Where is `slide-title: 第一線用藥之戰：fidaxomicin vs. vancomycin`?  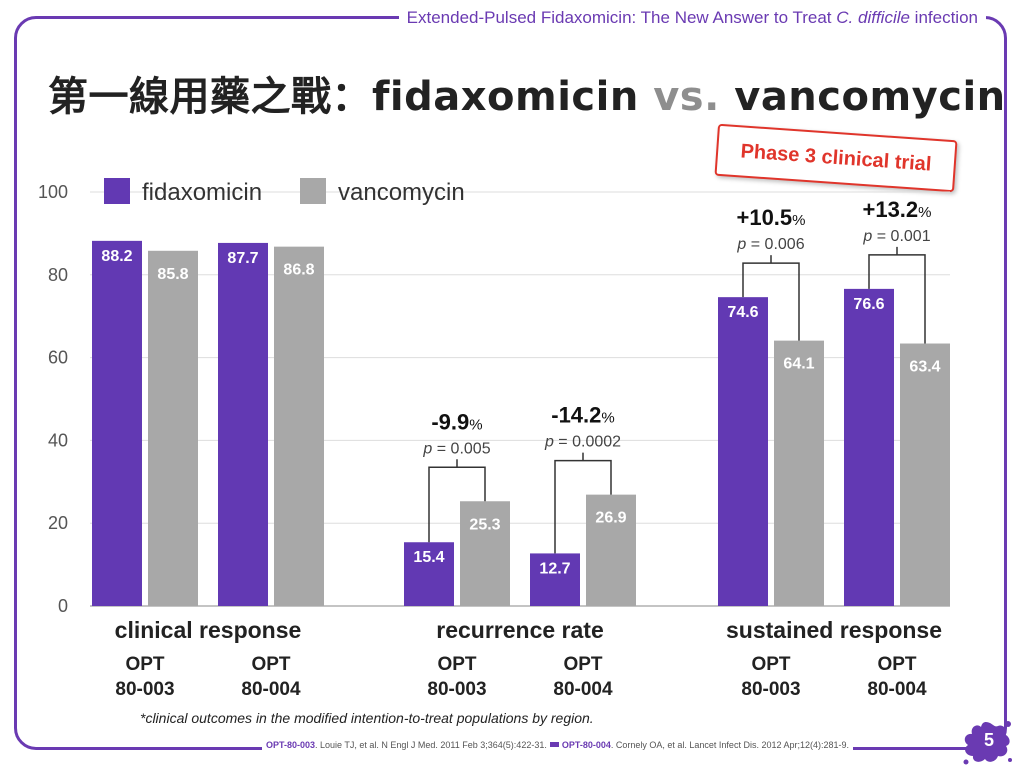 slide-title: 第一線用藥之戰：fidaxomicin vs. vancomycin is located at coordinates (527, 97).